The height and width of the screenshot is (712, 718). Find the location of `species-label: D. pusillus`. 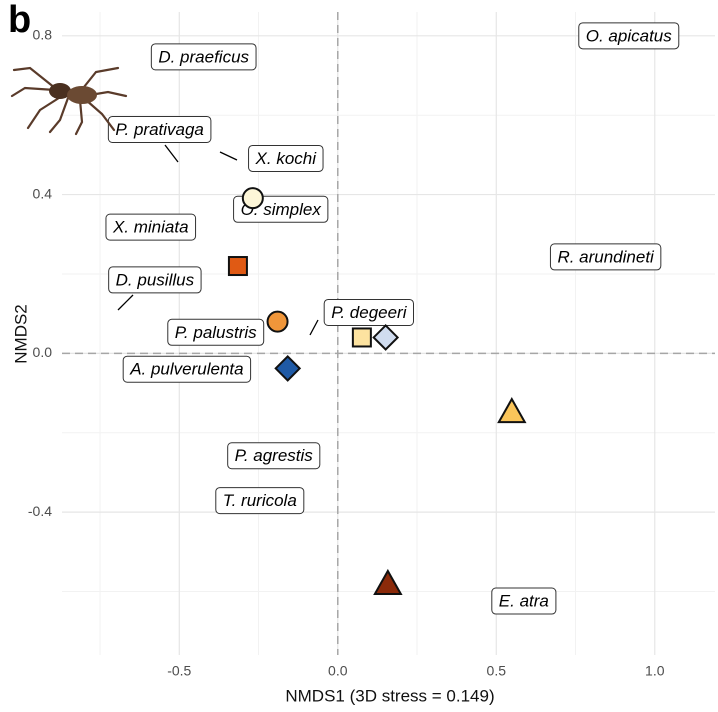

species-label: D. pusillus is located at coordinates (155, 280).